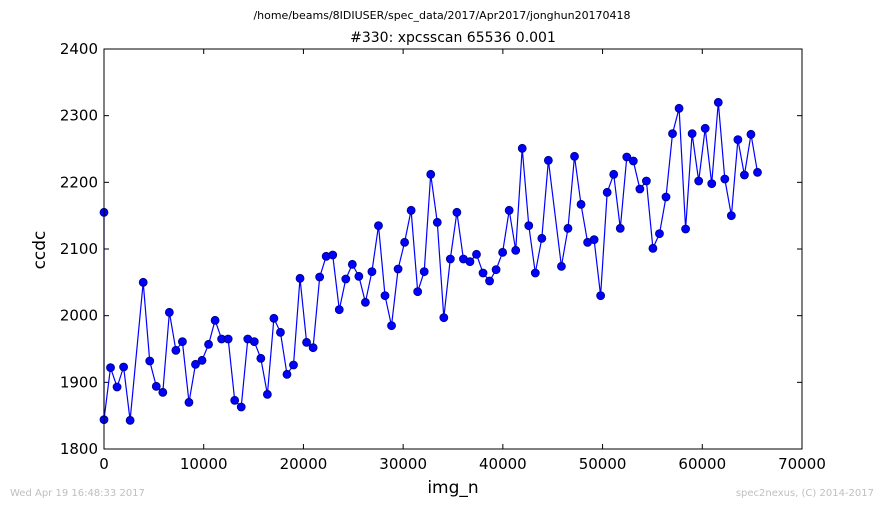 The image size is (884, 509). I want to click on y-tick-label: 1800, so click(79, 449).